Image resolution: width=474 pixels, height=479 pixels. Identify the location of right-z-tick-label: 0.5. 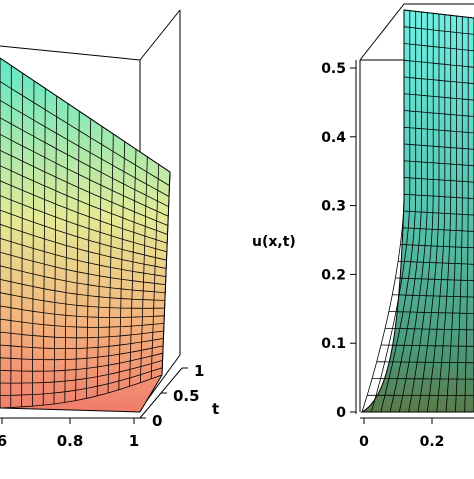
(333, 69).